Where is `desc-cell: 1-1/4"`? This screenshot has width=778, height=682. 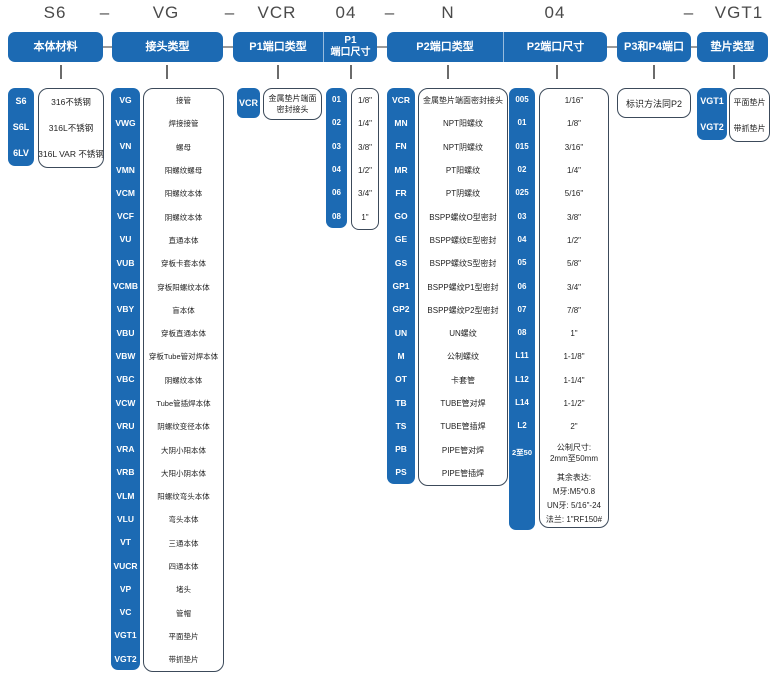 desc-cell: 1-1/4" is located at coordinates (574, 380).